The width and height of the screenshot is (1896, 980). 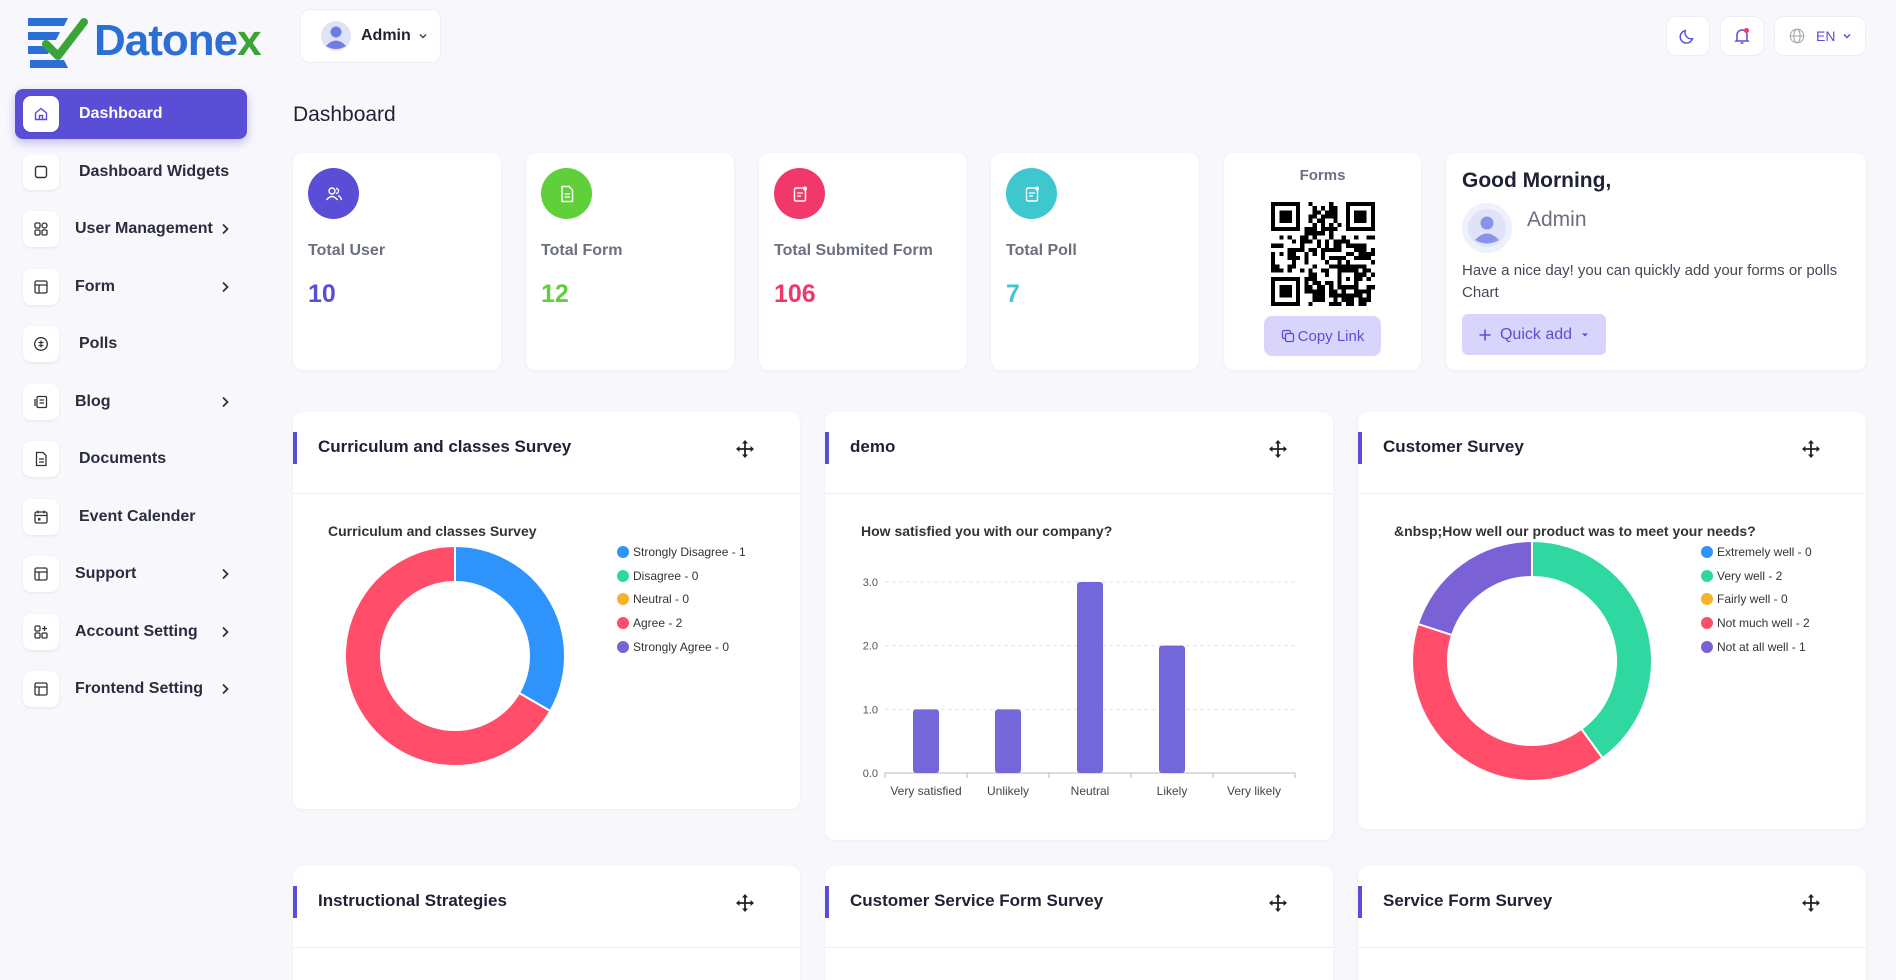 What do you see at coordinates (347, 250) in the screenshot?
I see `stat-label: Total User` at bounding box center [347, 250].